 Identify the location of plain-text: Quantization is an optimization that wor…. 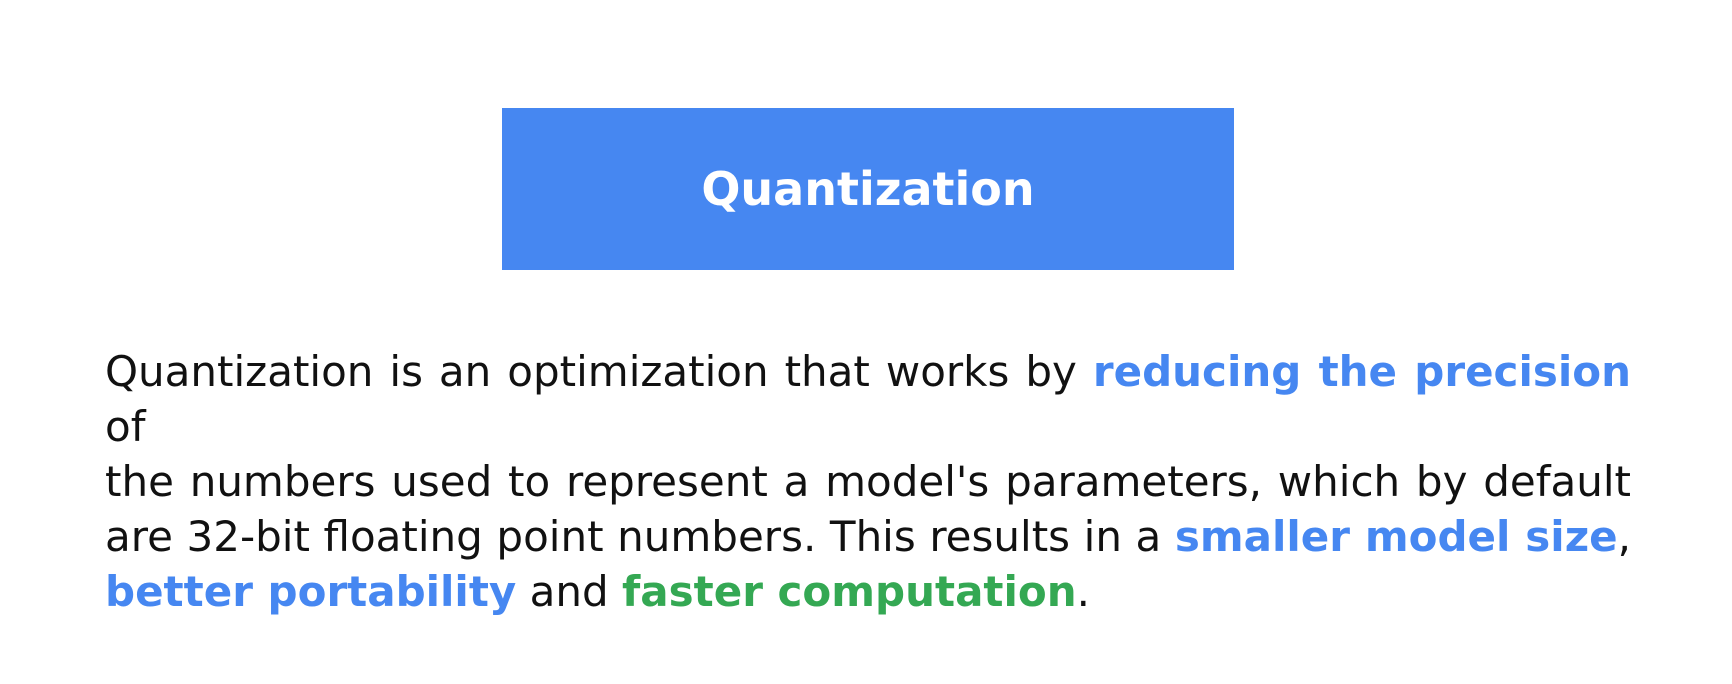
(599, 371).